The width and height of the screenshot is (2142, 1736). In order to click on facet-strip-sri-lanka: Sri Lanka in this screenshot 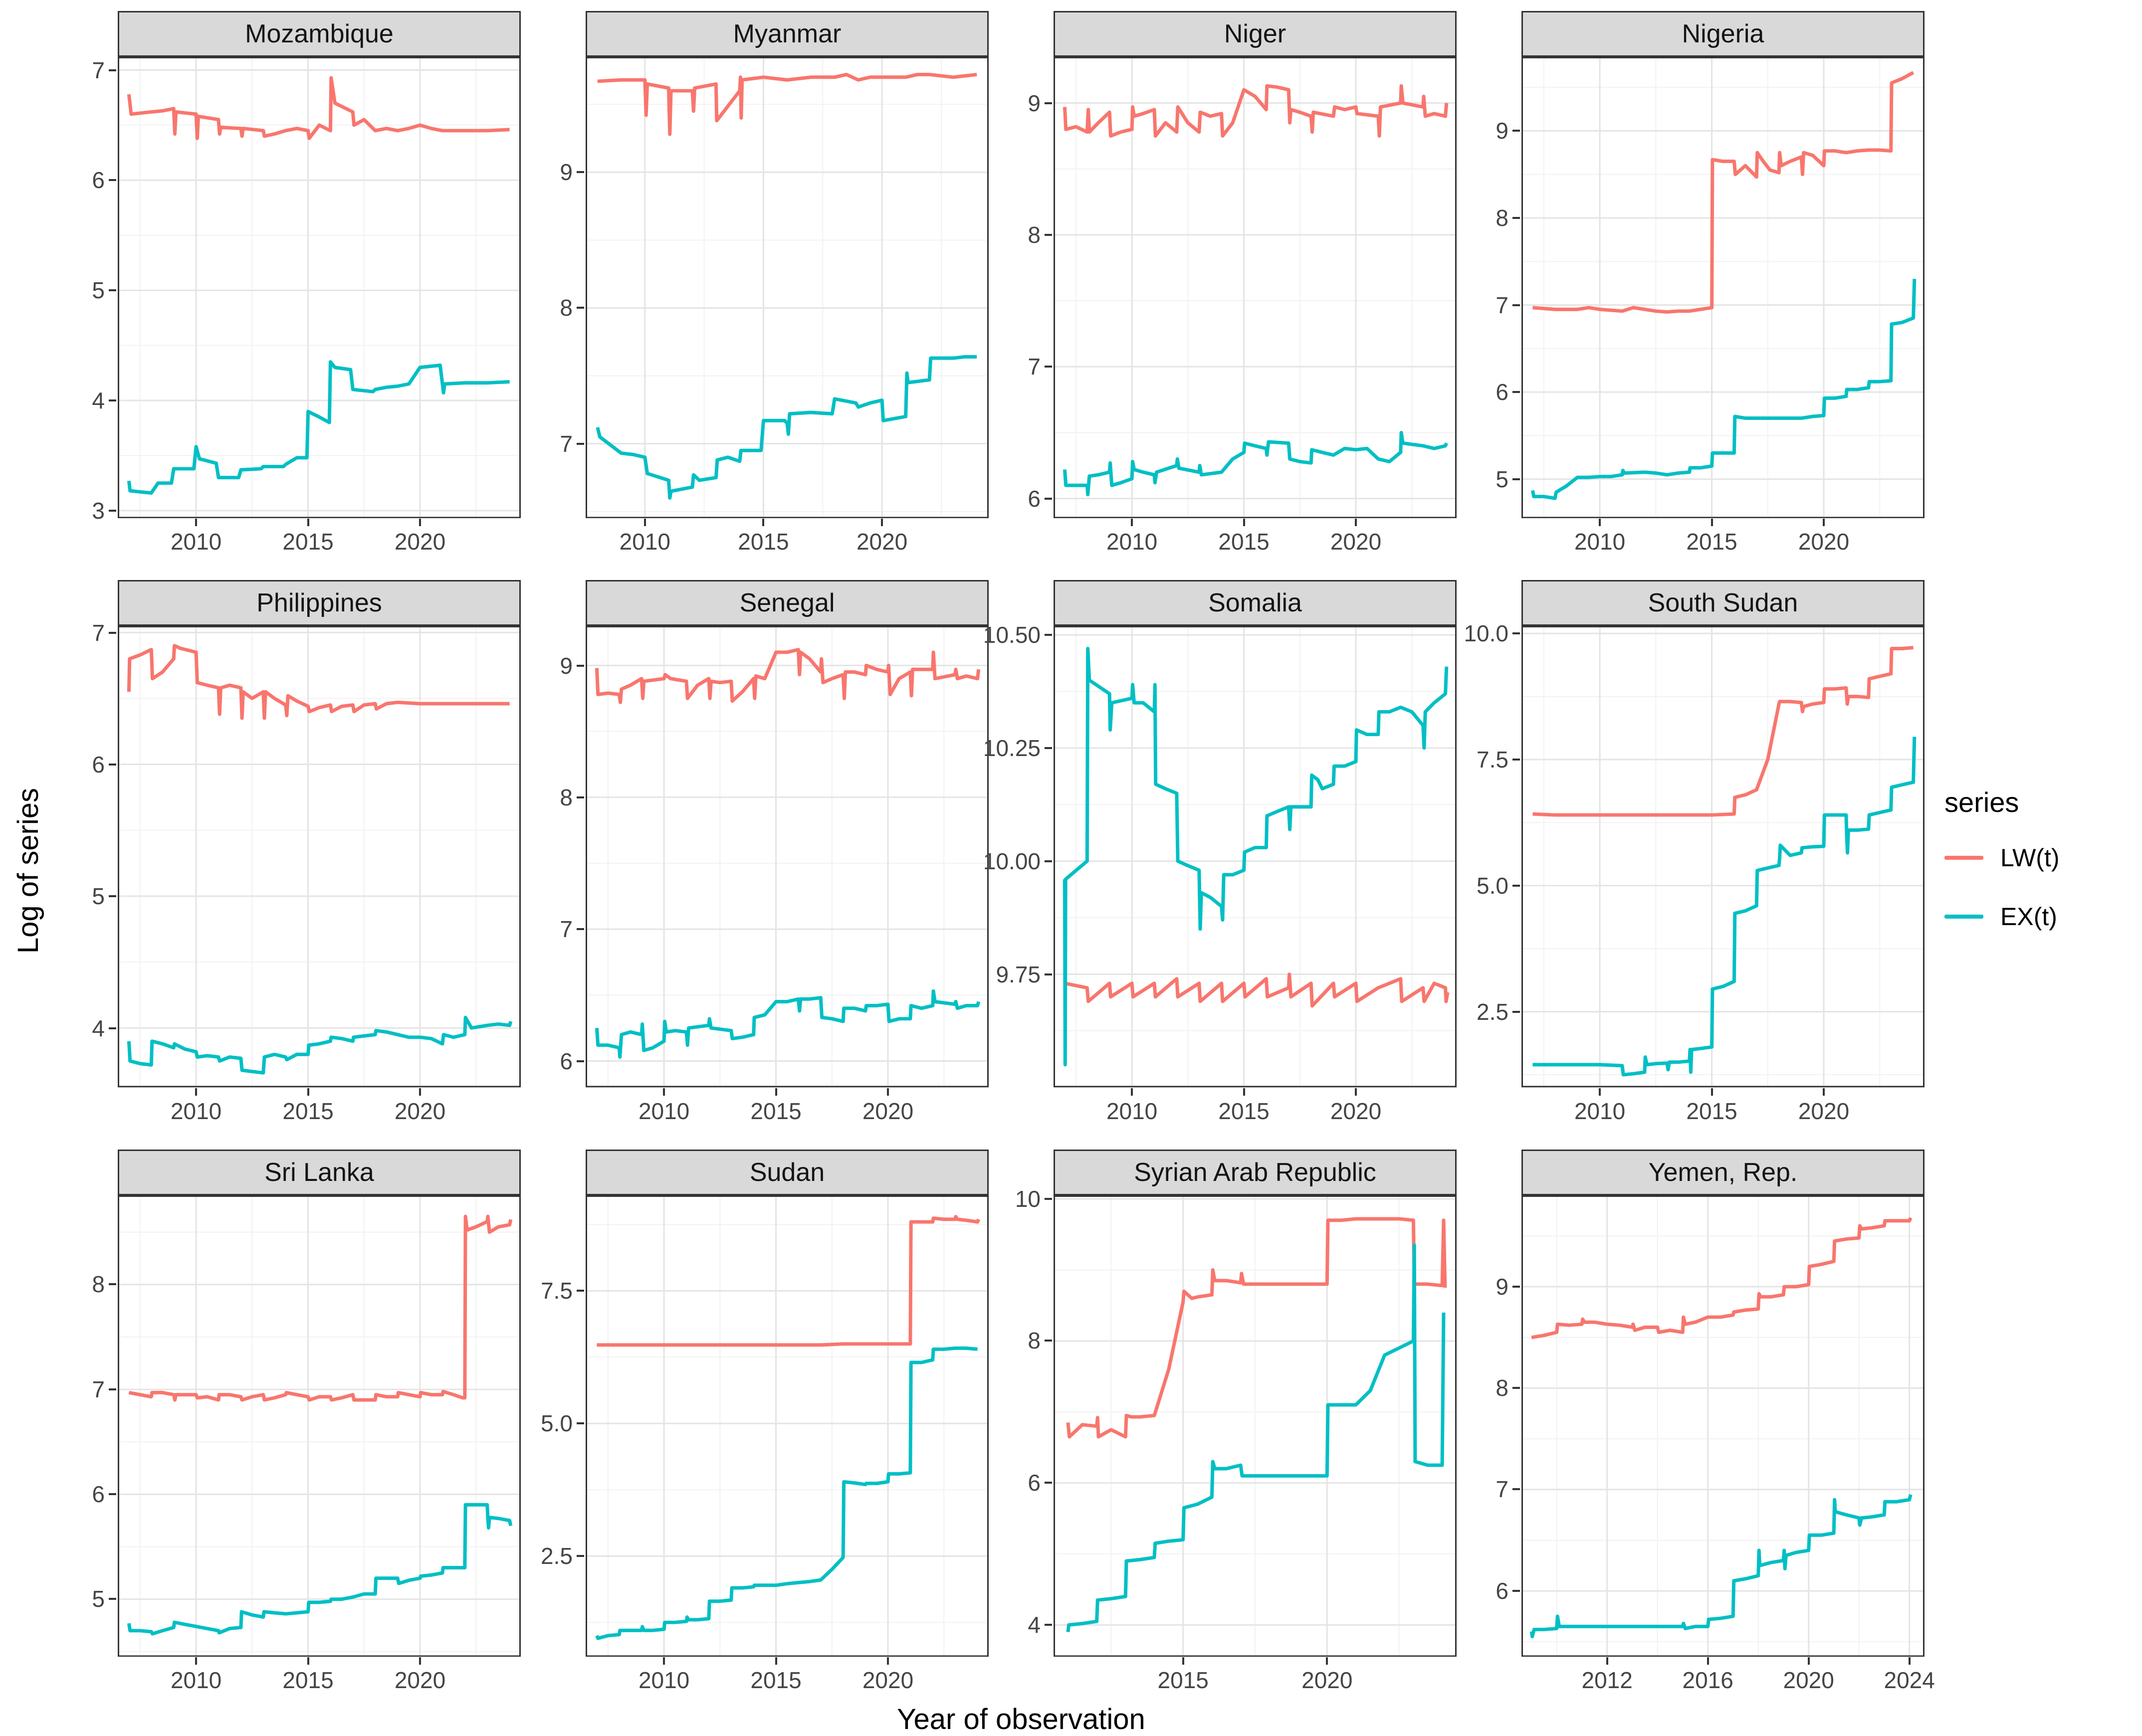, I will do `click(319, 1172)`.